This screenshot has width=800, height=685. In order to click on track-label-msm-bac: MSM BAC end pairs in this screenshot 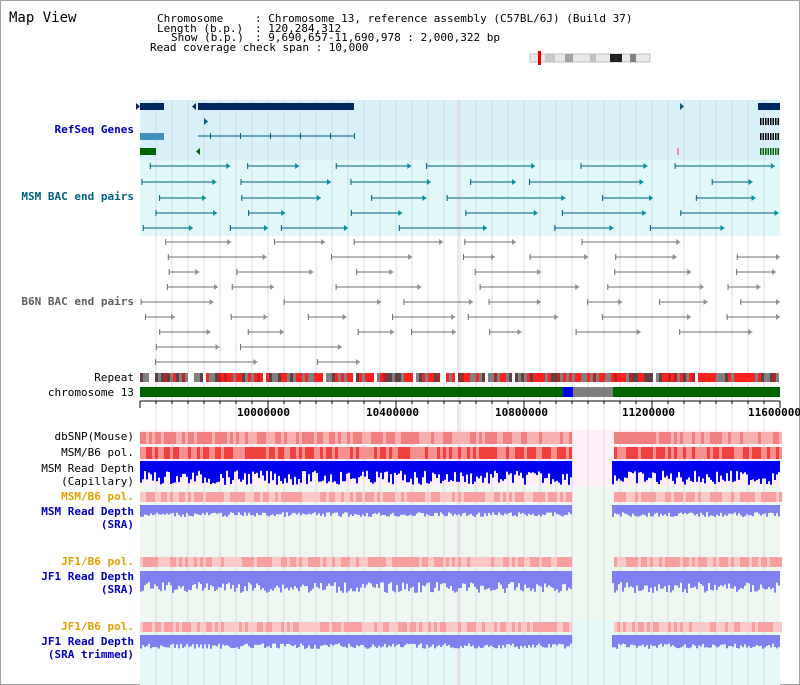, I will do `click(77, 196)`.